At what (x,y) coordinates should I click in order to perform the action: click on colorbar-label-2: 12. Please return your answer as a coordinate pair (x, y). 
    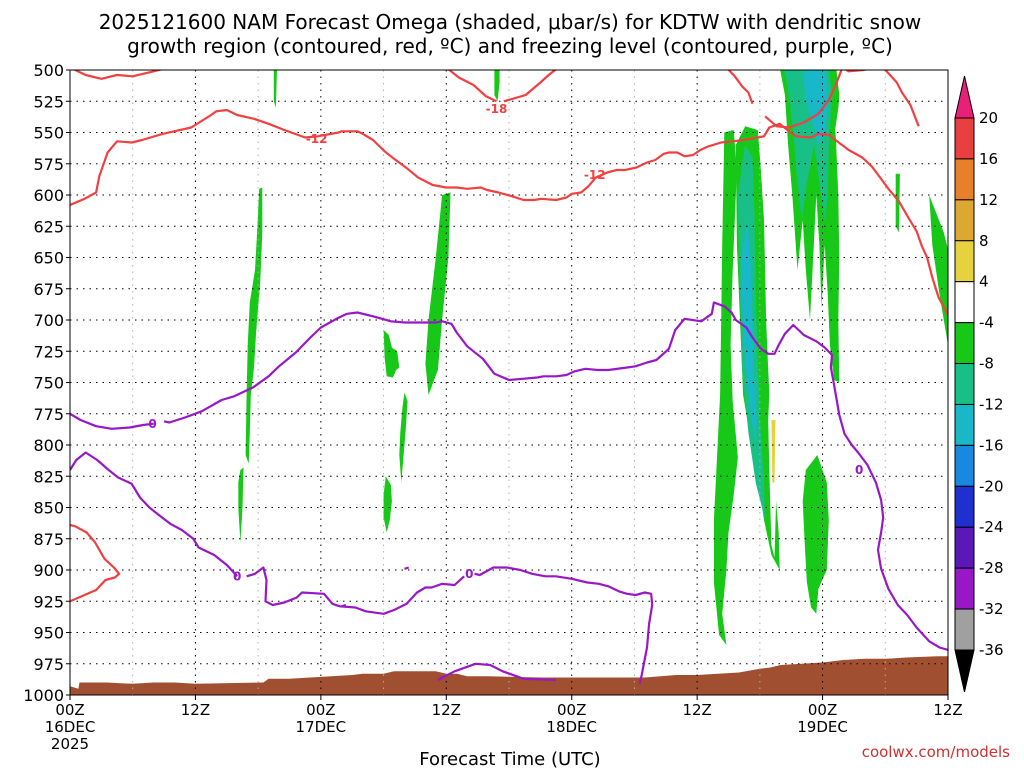
    Looking at the image, I should click on (988, 200).